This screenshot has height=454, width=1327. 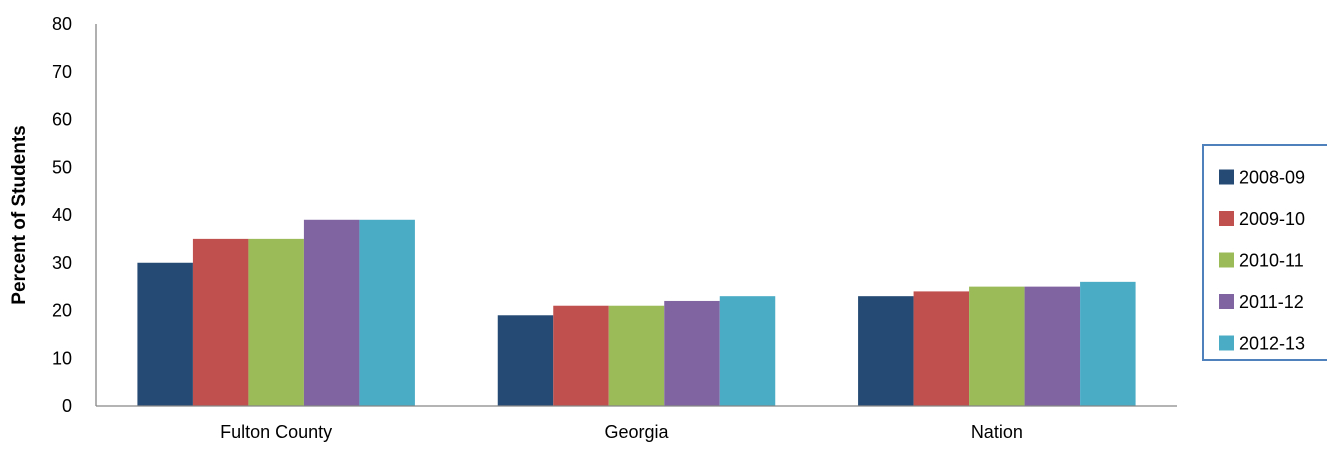 I want to click on bar-2011-12-nation, so click(x=1052, y=346).